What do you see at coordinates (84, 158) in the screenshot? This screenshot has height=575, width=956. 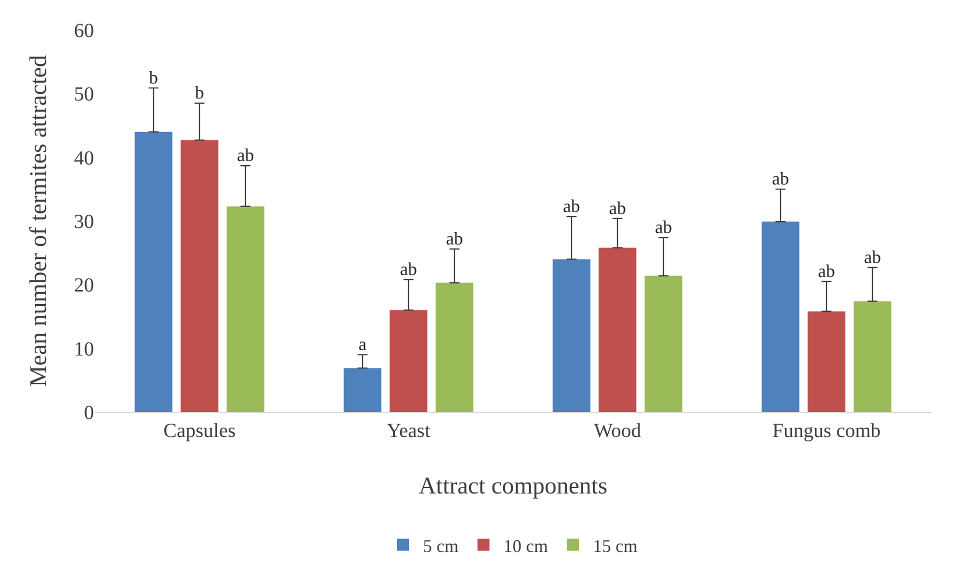 I see `y-tick-label: 40` at bounding box center [84, 158].